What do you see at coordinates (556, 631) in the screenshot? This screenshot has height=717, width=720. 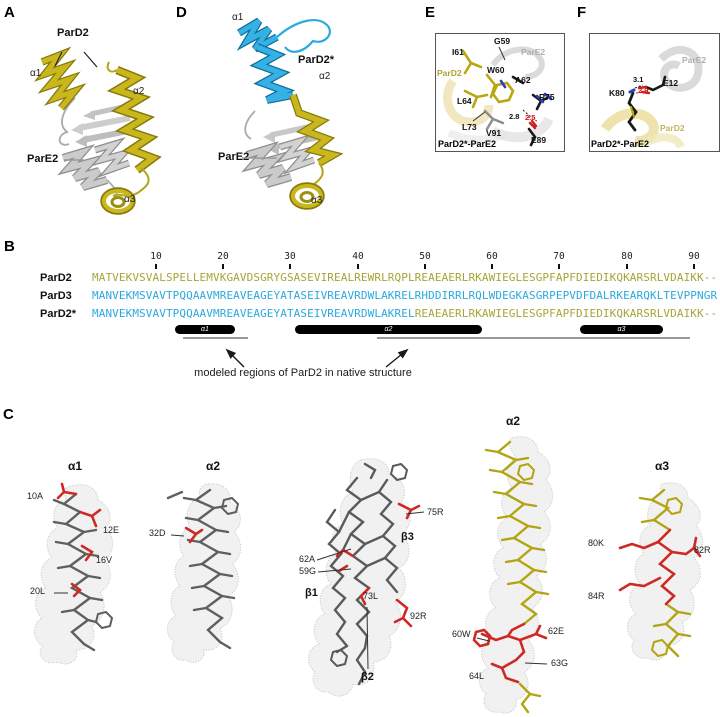 I see `residue-label-62e: 62E` at bounding box center [556, 631].